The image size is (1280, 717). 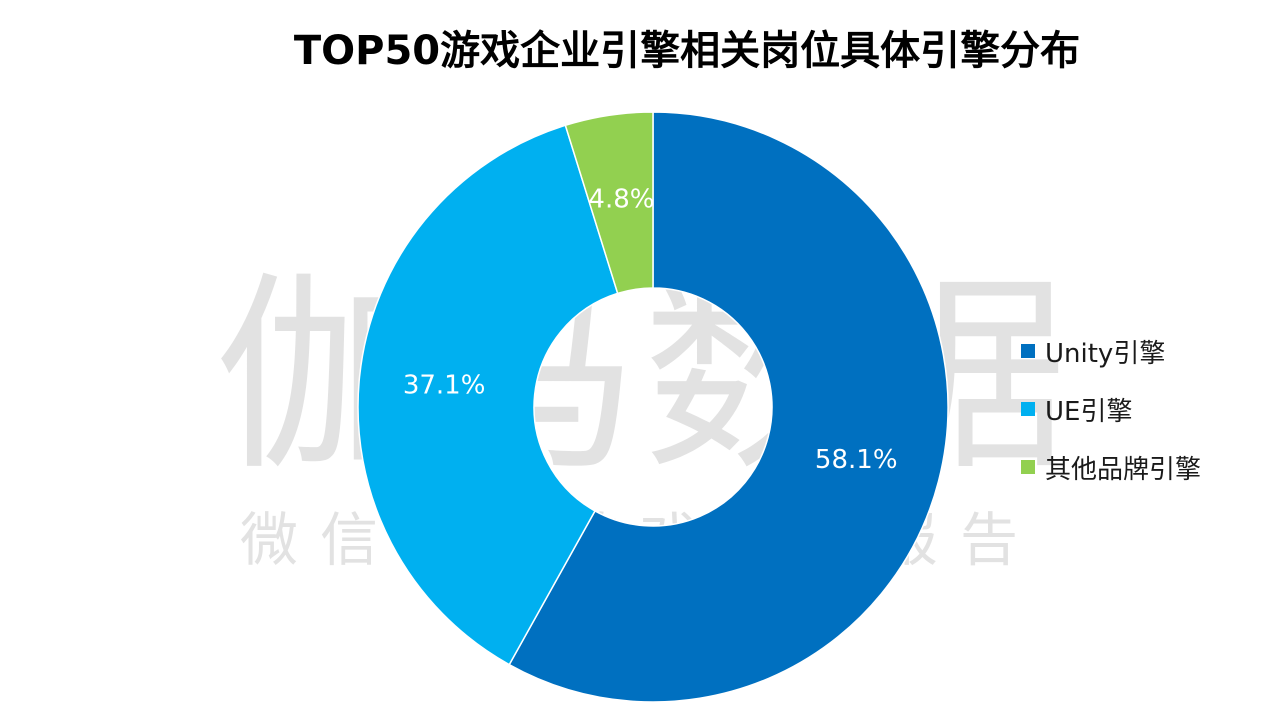 What do you see at coordinates (856, 460) in the screenshot?
I see `data-label-unity: 58.1%` at bounding box center [856, 460].